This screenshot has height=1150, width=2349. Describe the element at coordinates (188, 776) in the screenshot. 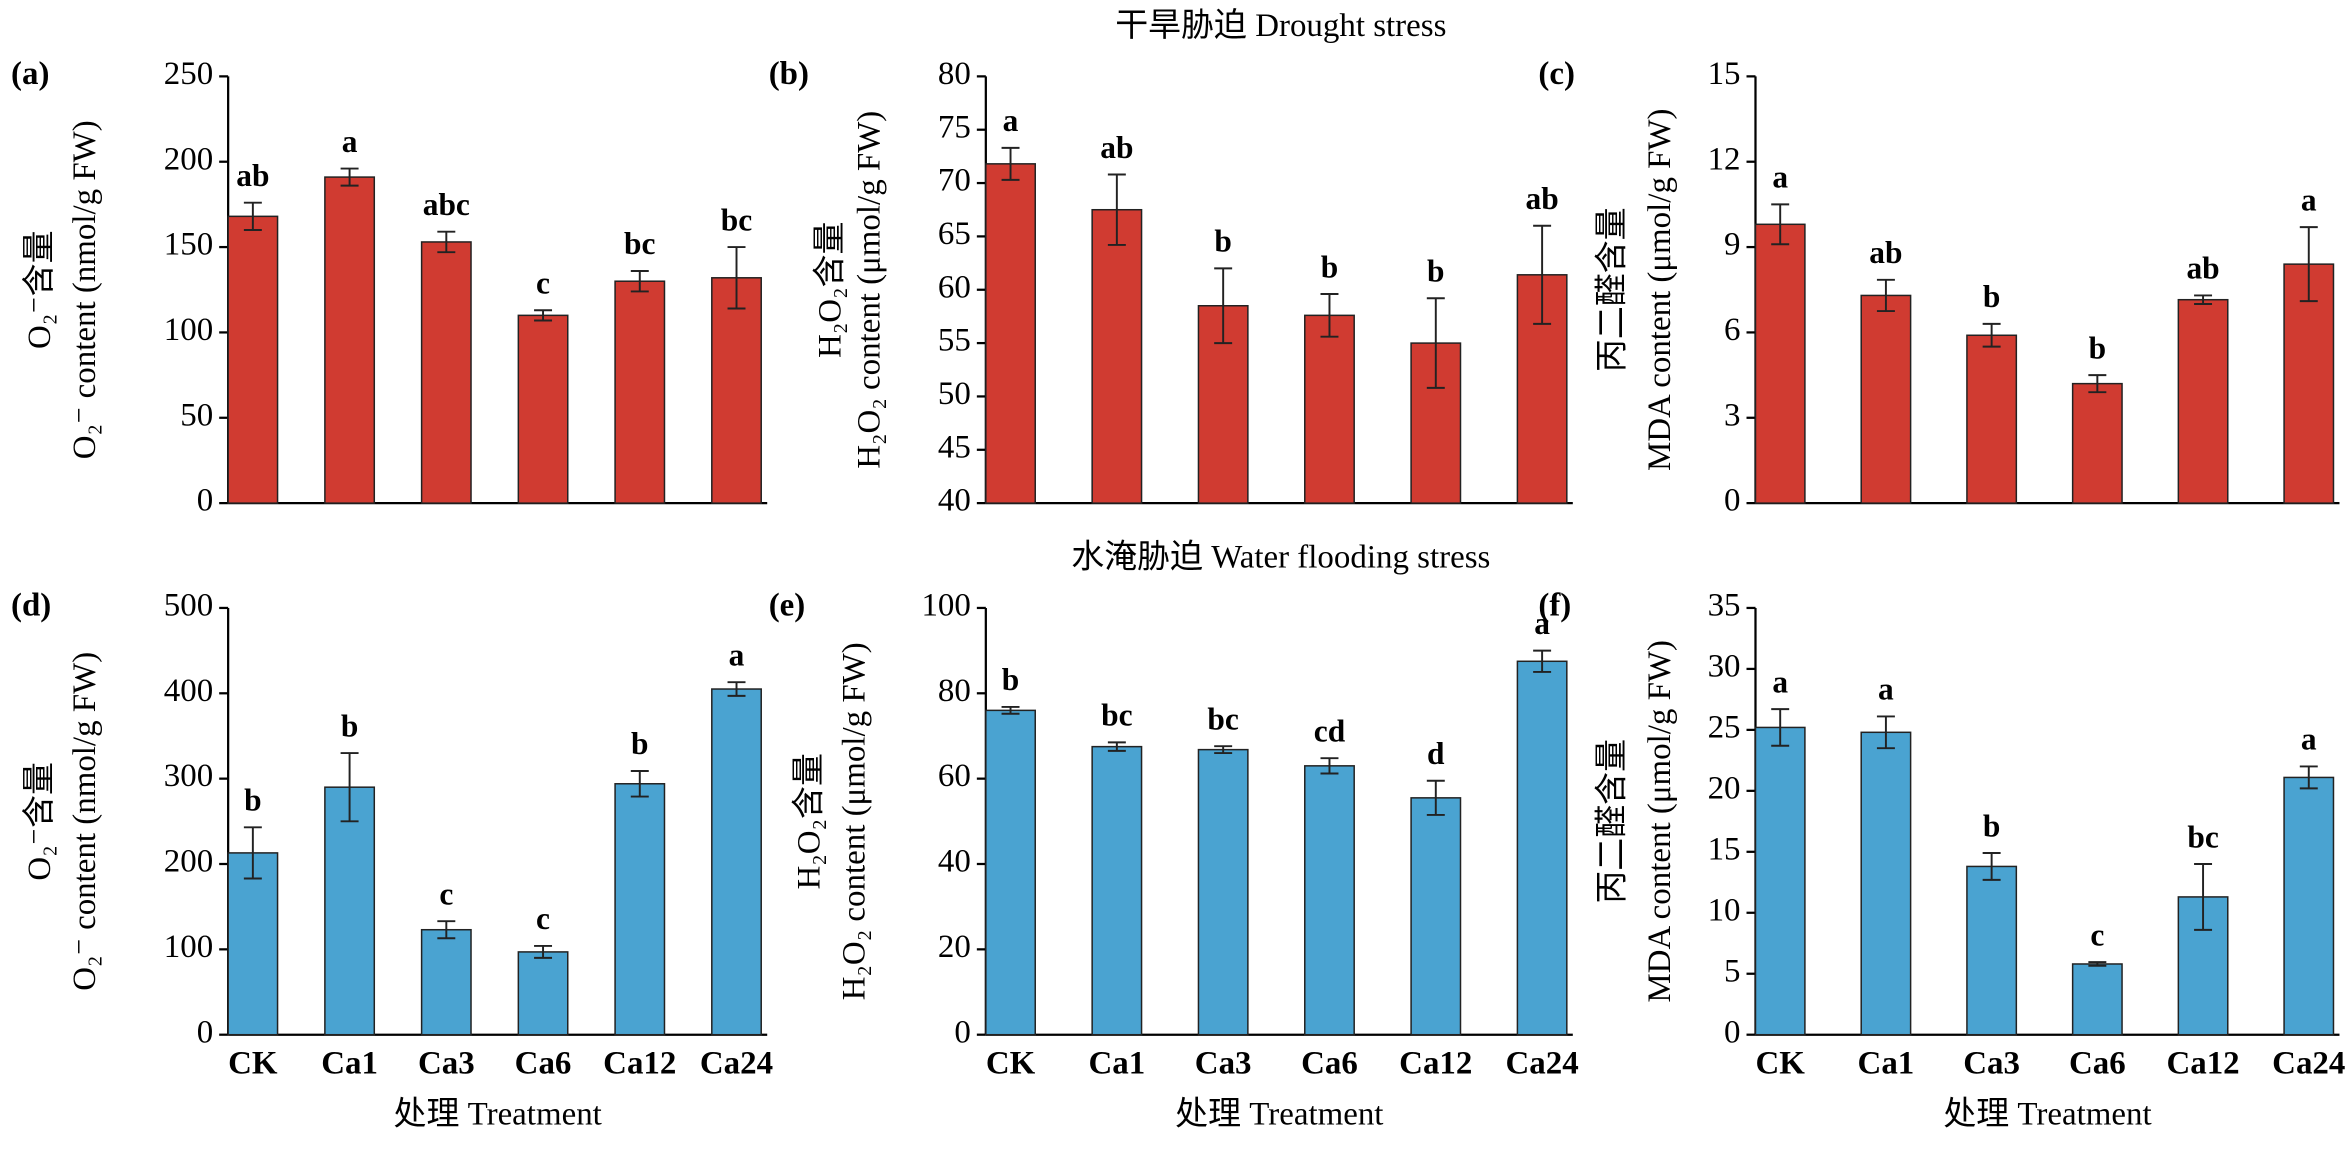

I see `y-tick-label: 300` at that location.